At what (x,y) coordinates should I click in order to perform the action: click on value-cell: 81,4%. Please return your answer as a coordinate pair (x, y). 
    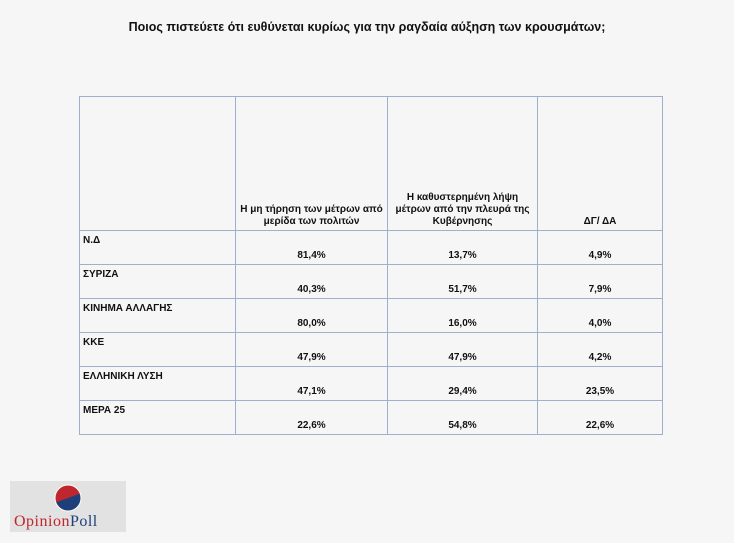
    Looking at the image, I should click on (311, 247).